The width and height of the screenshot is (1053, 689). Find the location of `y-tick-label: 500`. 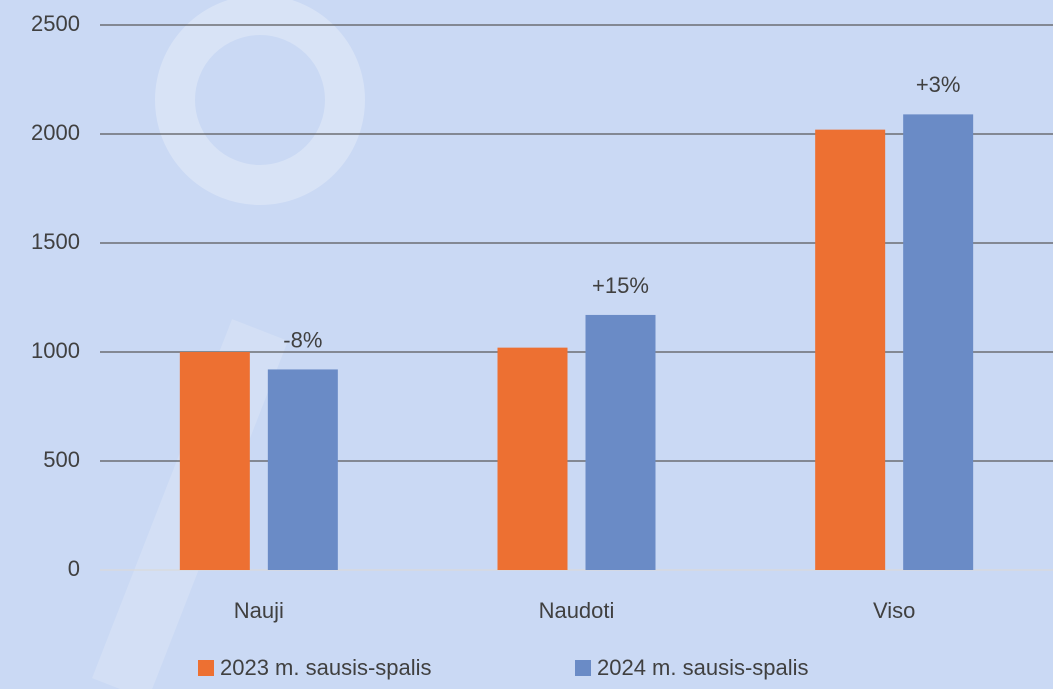

y-tick-label: 500 is located at coordinates (61, 459).